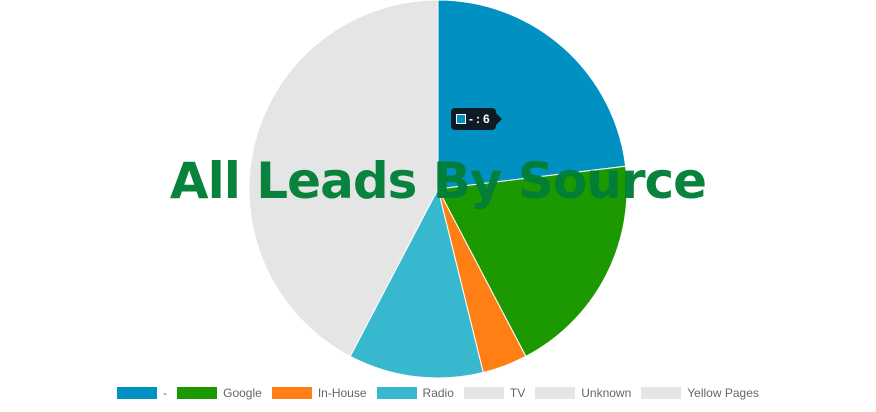  I want to click on legend-label: Radio, so click(438, 393).